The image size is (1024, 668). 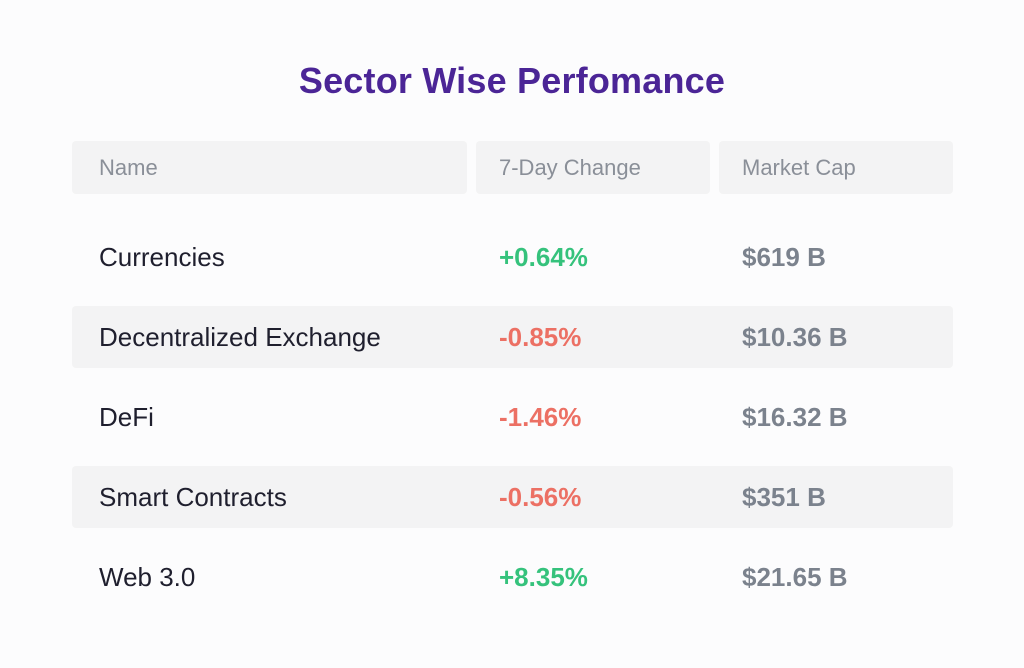 I want to click on table-header: Name 7-Day Change Market Cap, so click(x=512, y=167).